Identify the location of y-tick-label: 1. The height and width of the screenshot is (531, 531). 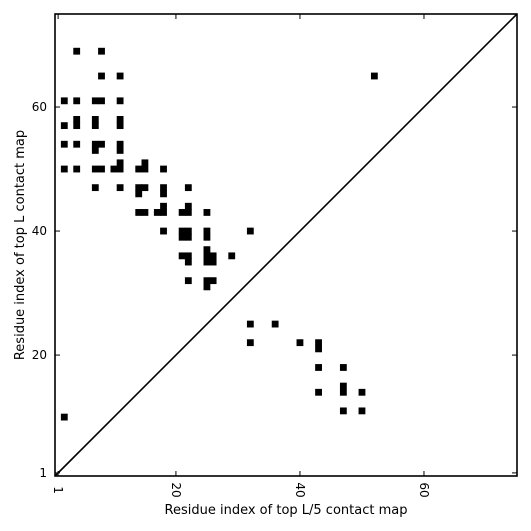
(43, 473).